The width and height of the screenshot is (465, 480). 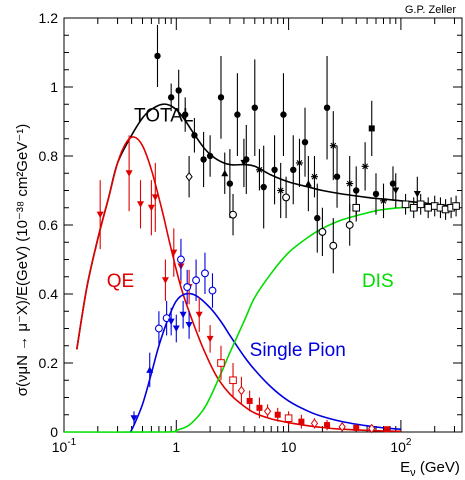 What do you see at coordinates (401, 446) in the screenshot?
I see `x-tick-label: 102` at bounding box center [401, 446].